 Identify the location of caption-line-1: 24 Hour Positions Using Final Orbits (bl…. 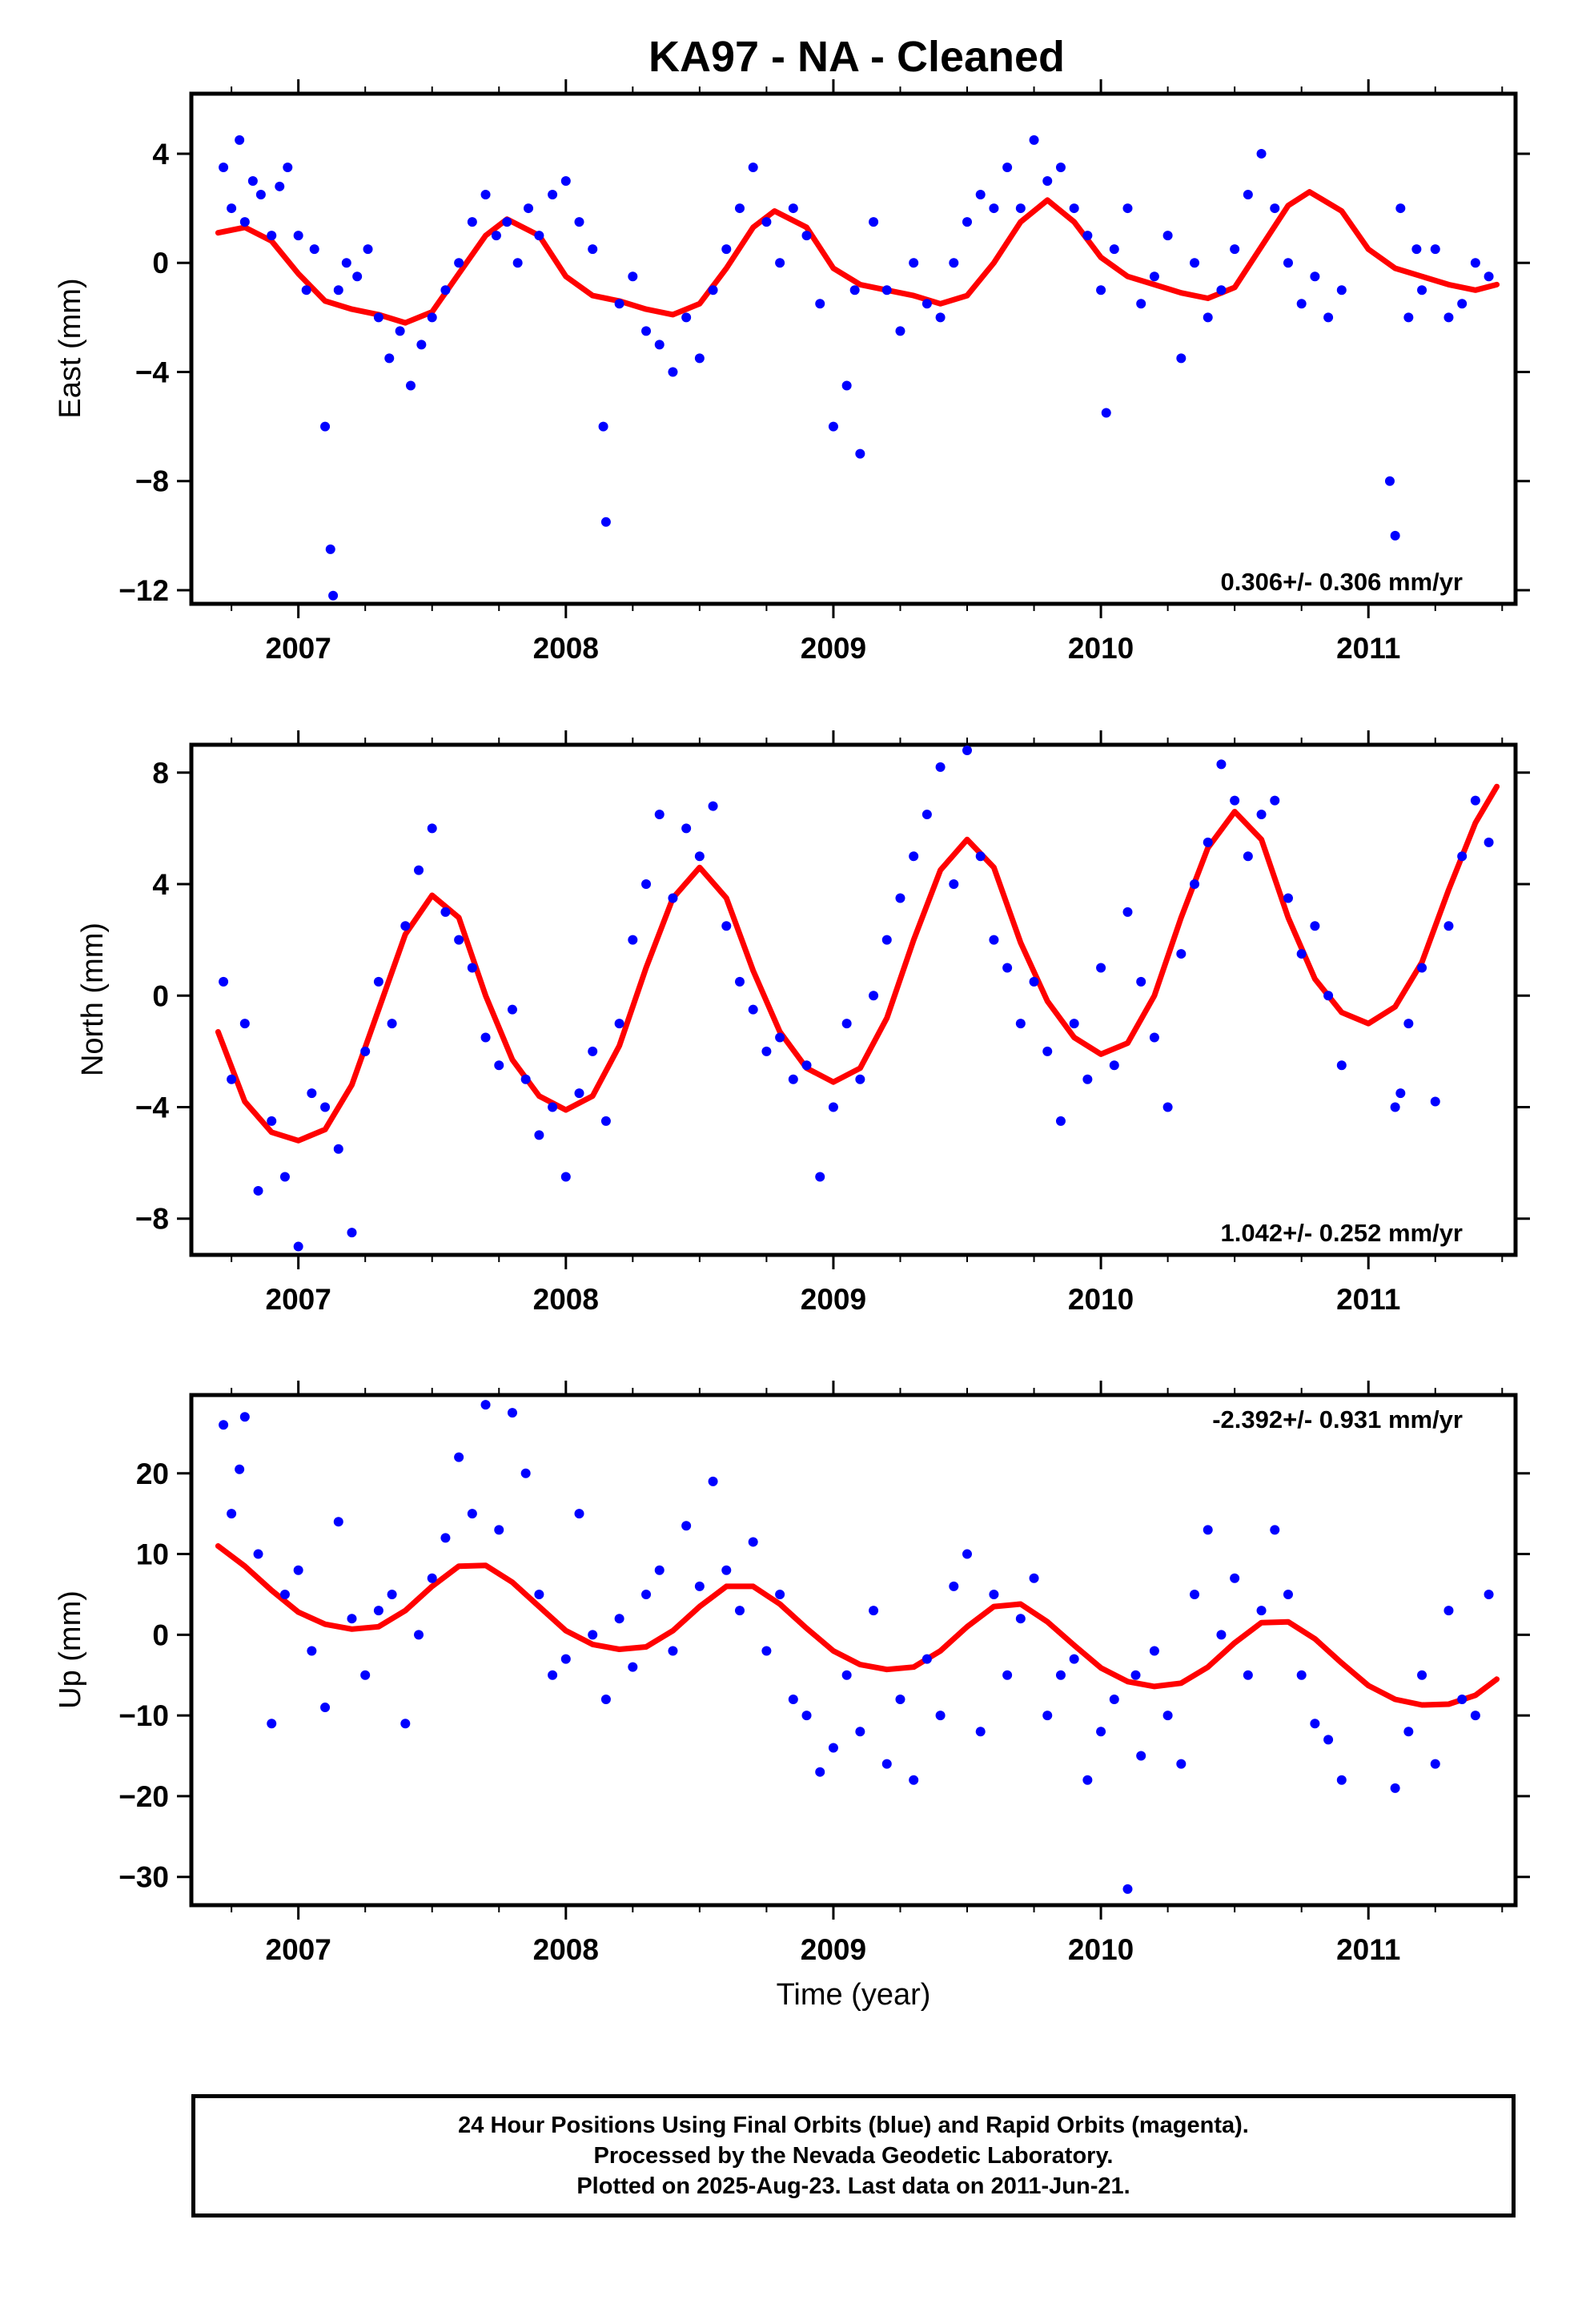
(853, 2125).